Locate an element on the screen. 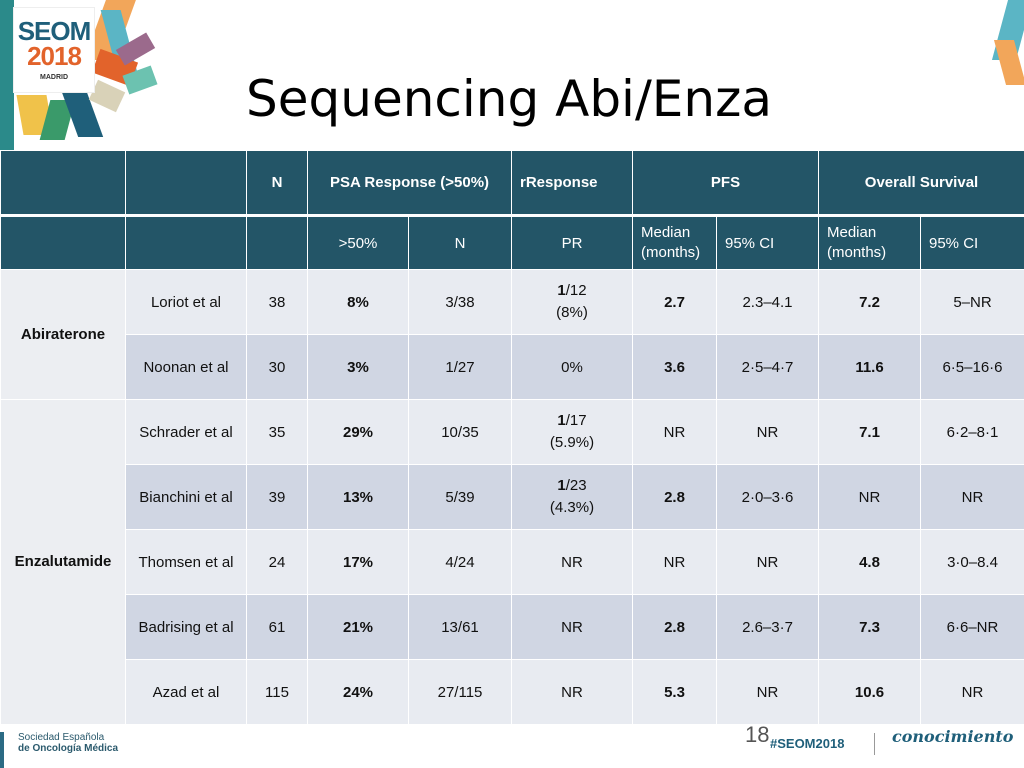 Image resolution: width=1024 pixels, height=768 pixels. cell-psa-pct: 21% is located at coordinates (358, 627).